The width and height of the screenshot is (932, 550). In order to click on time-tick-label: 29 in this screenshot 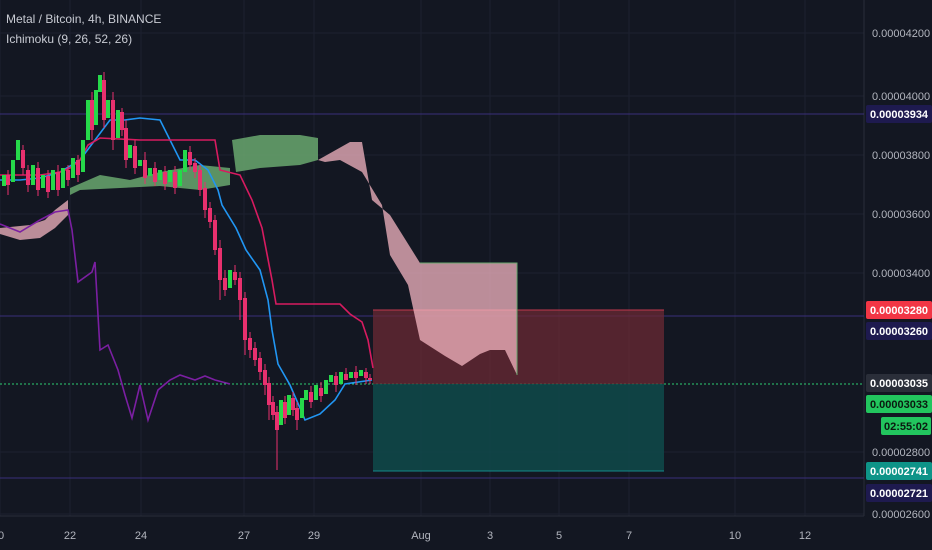, I will do `click(314, 536)`.